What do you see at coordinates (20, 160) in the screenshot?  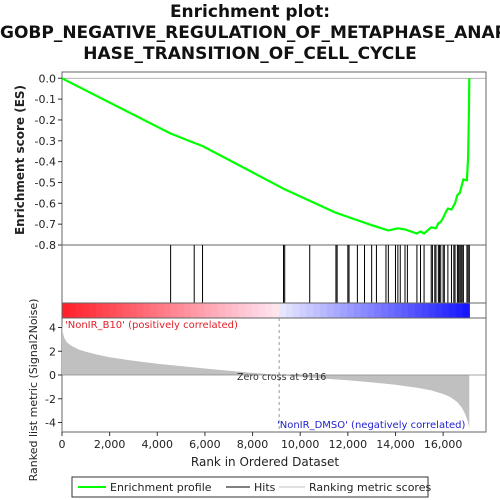 I see `es-y-axis-label: Enrichment score (ES)` at bounding box center [20, 160].